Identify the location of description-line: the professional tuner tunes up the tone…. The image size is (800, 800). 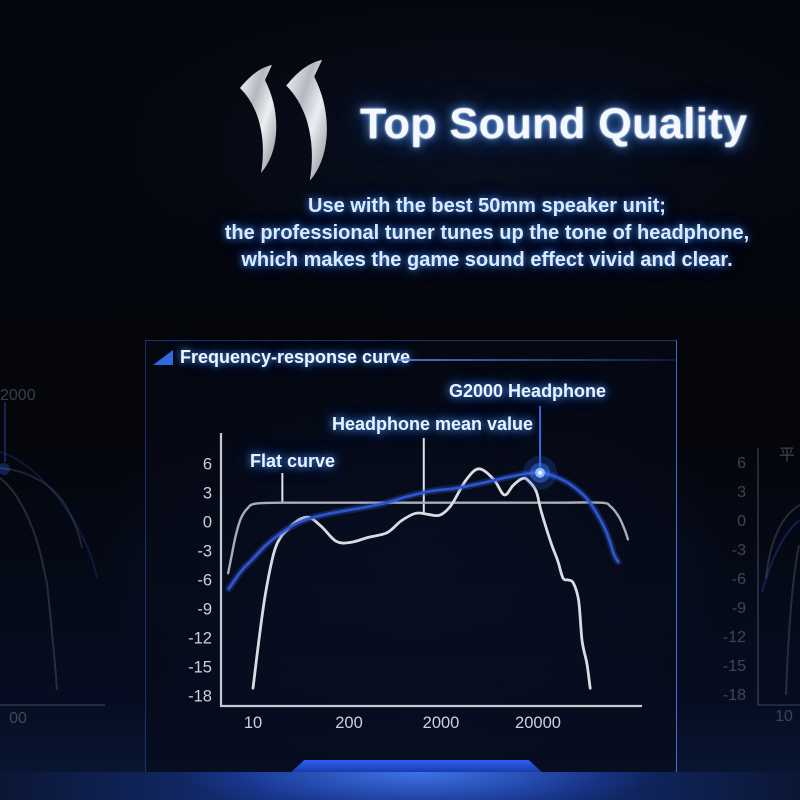
(487, 233).